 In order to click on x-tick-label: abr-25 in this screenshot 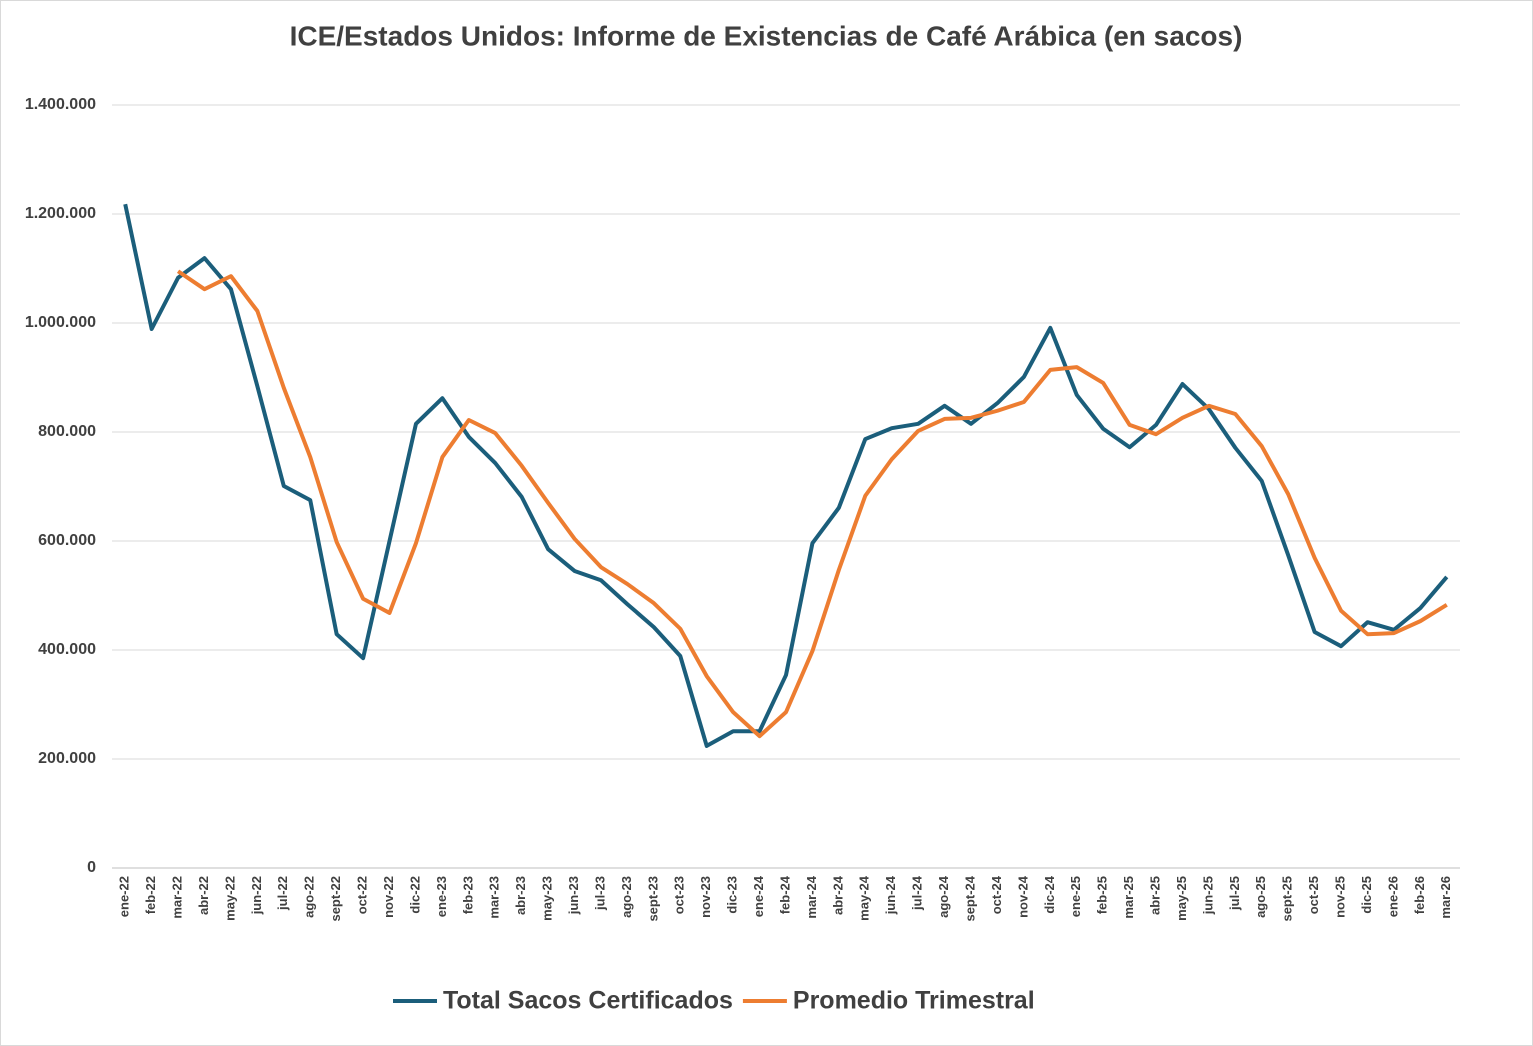, I will do `click(1154, 895)`.